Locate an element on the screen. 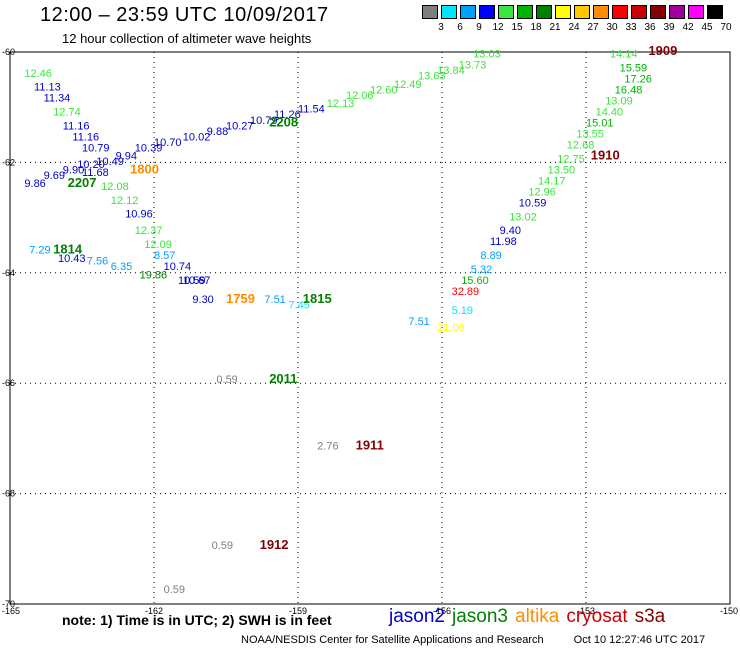  sat-altika-label: altika is located at coordinates (537, 616).